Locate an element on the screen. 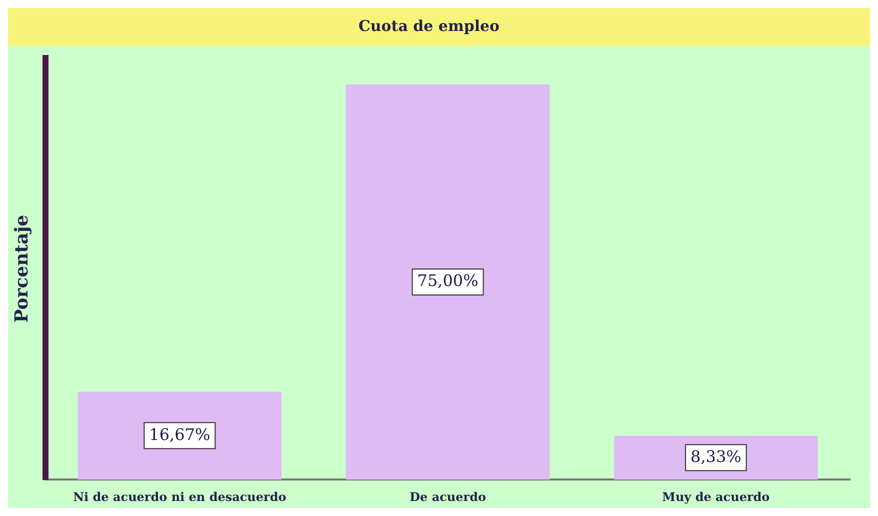 This screenshot has width=878, height=516. y-axis-title: Porcentaje is located at coordinates (21, 268).